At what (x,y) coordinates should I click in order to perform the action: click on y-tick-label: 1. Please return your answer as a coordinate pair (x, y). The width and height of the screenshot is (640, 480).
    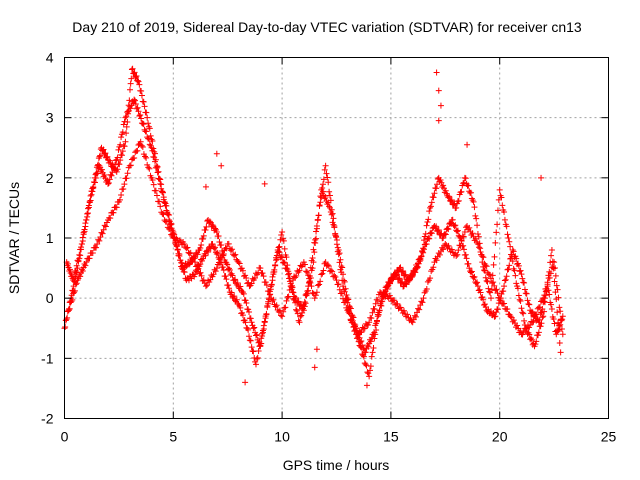
    Looking at the image, I should click on (50, 238).